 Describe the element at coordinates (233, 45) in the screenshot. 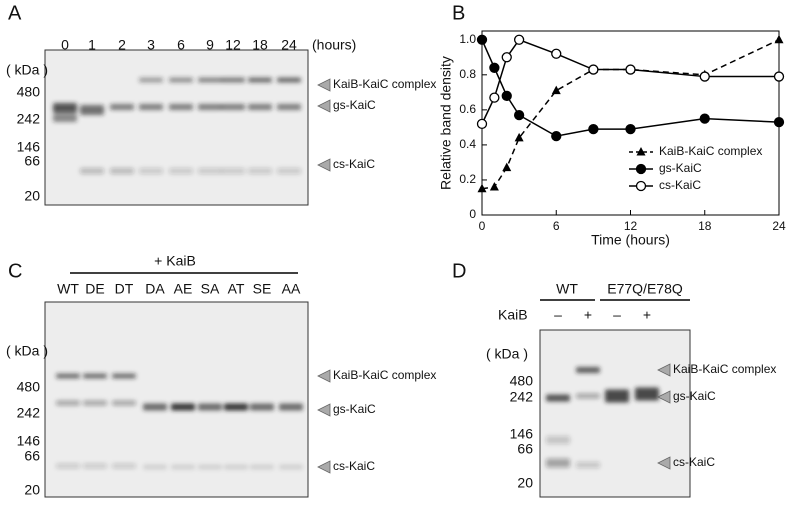

I see `lane-label: 12` at that location.